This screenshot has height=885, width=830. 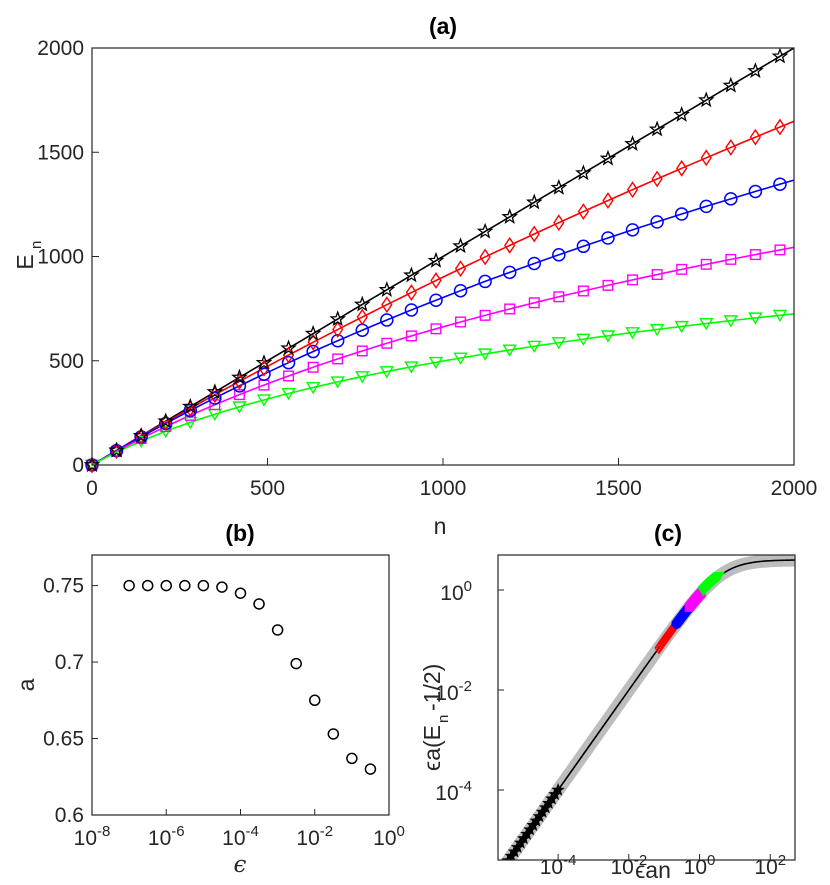 I want to click on panel-a-xtick-label: 1500, so click(x=618, y=488).